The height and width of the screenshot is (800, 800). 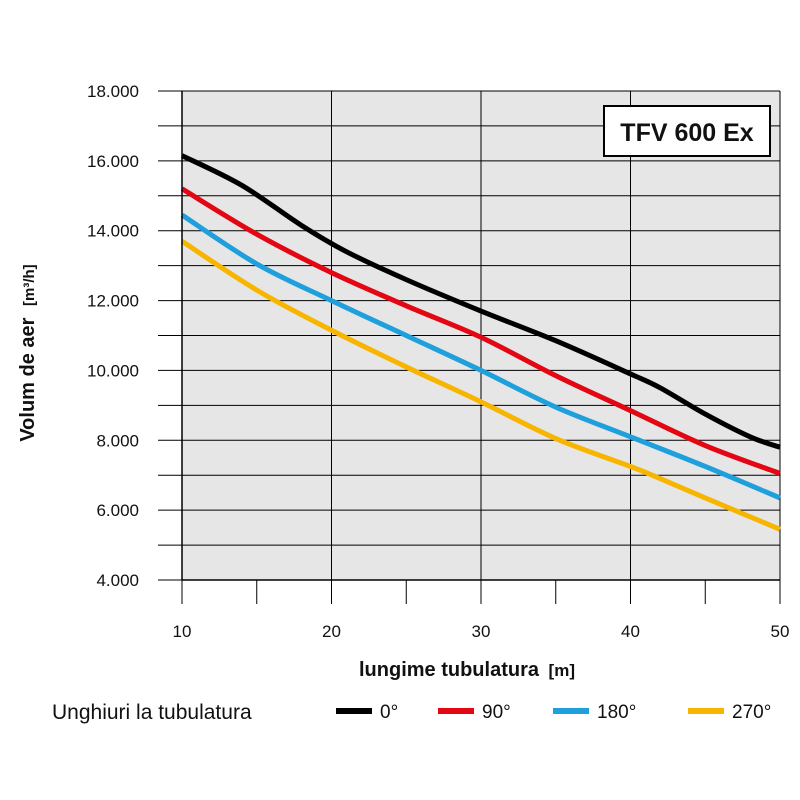 I want to click on x-axis-title-text: lungime tubulatura, so click(x=449, y=670).